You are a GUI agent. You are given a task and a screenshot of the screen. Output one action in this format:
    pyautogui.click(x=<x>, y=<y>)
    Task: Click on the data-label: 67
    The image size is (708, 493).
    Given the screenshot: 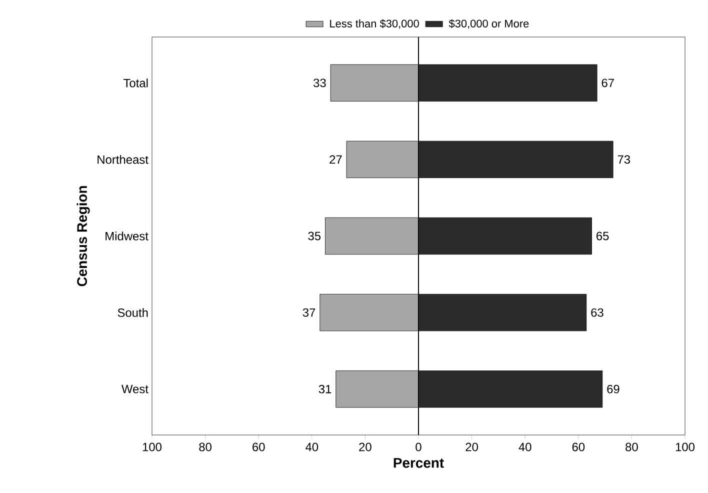 What is the action you would take?
    pyautogui.click(x=608, y=83)
    